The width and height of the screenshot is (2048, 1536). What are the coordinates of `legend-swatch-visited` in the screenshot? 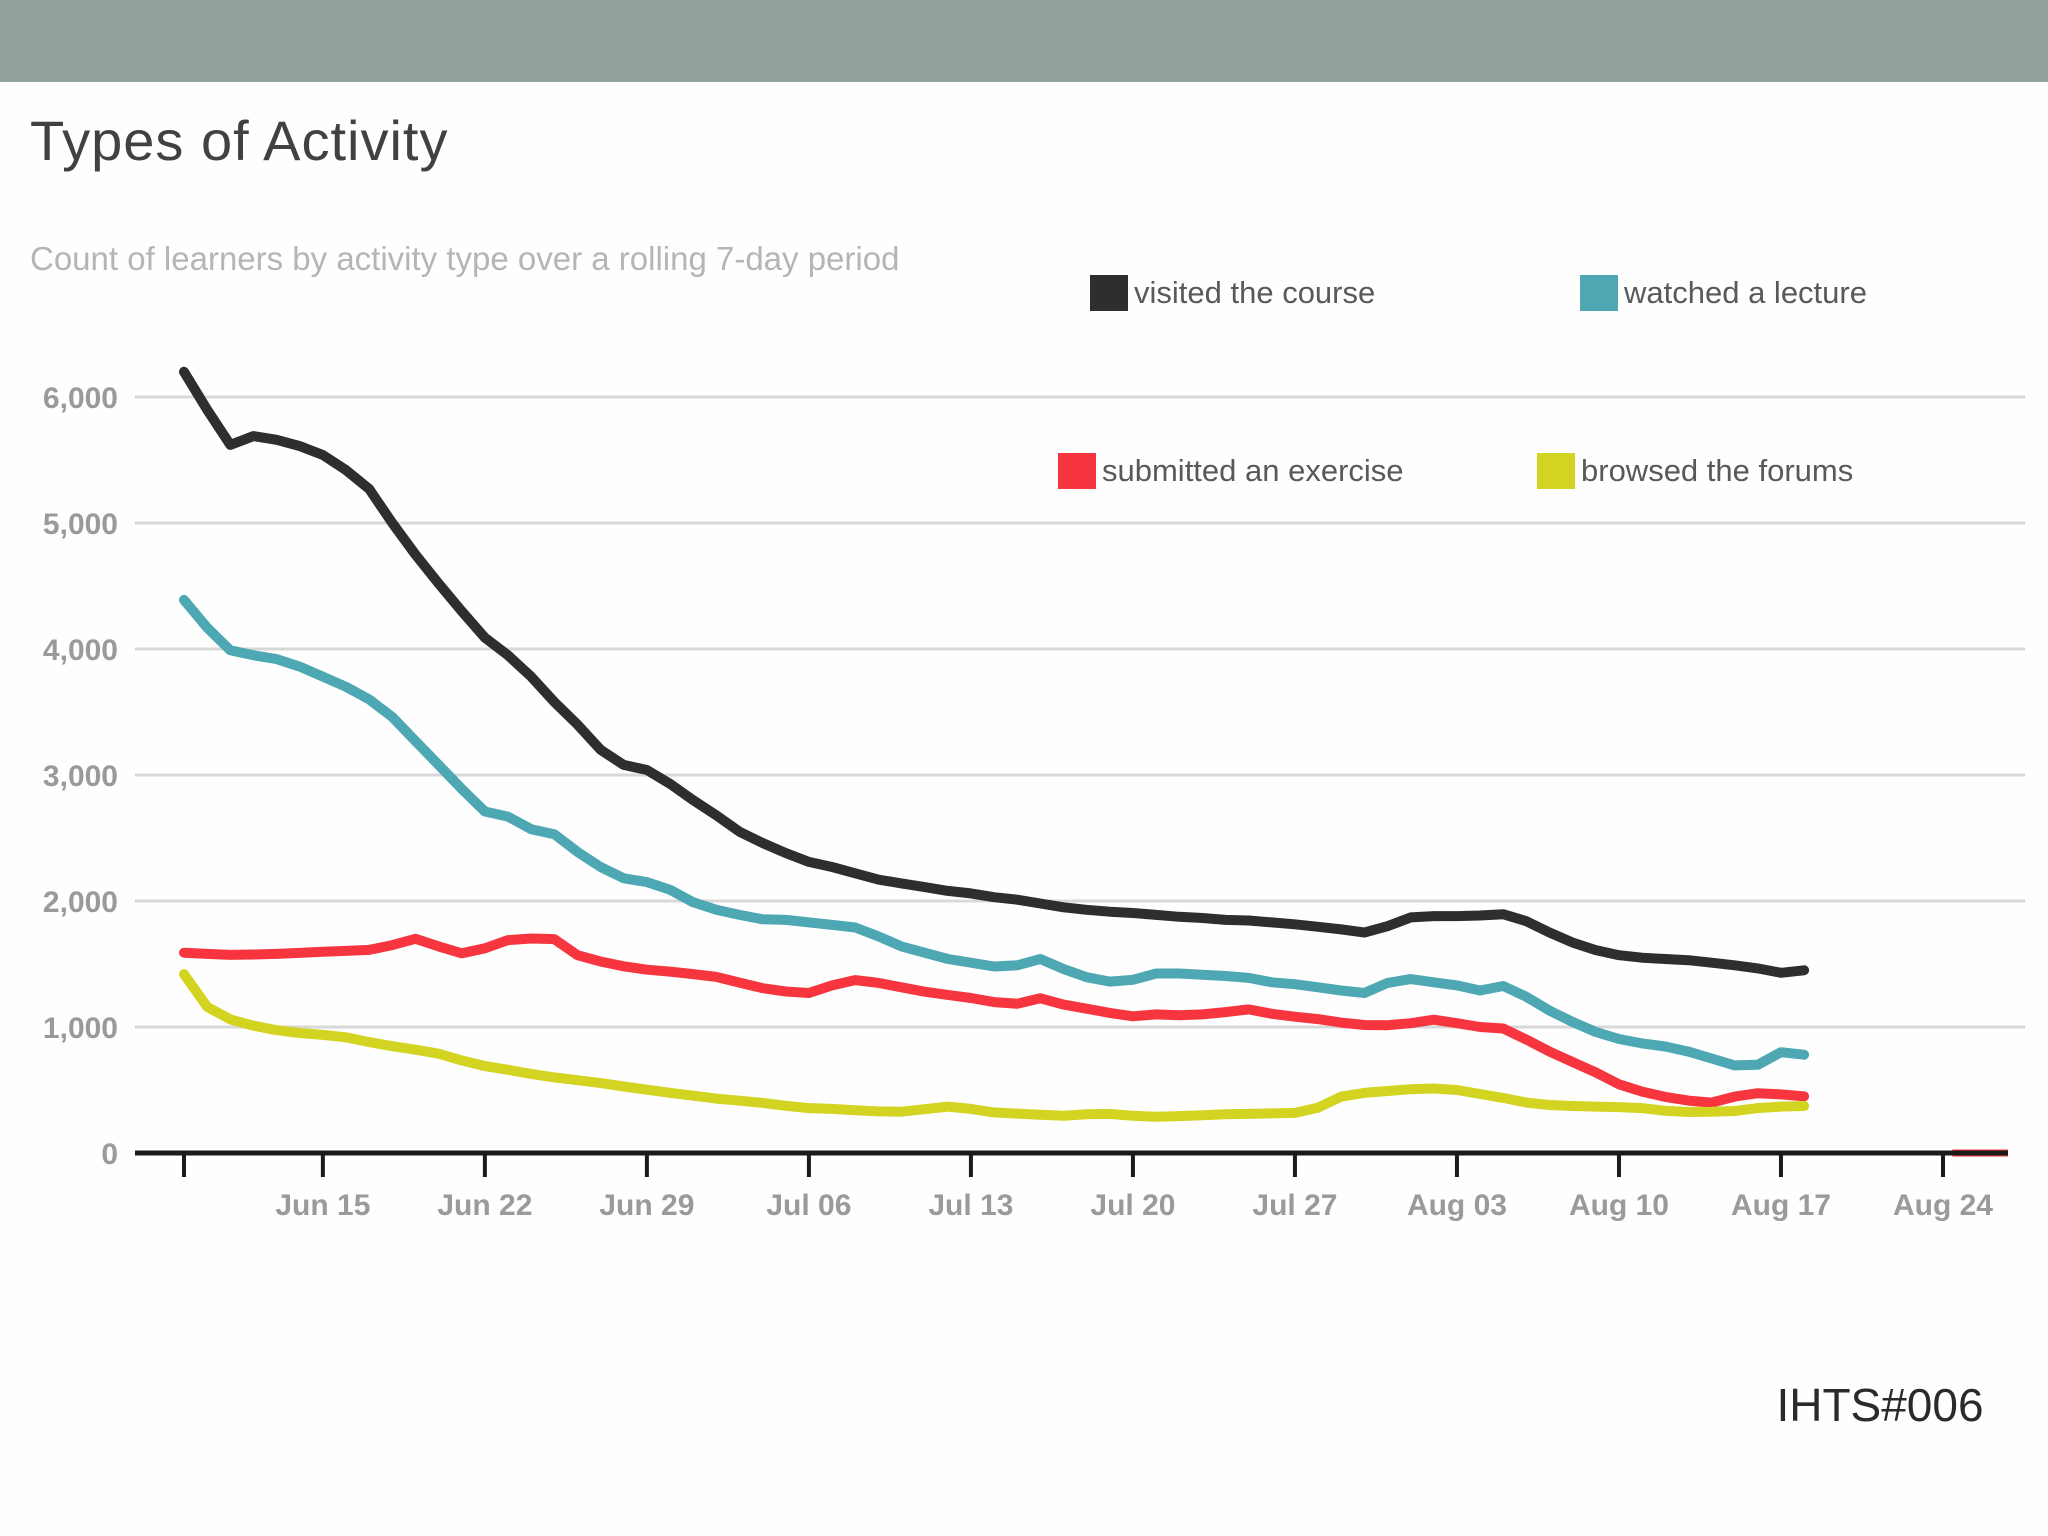 It's located at (1109, 293).